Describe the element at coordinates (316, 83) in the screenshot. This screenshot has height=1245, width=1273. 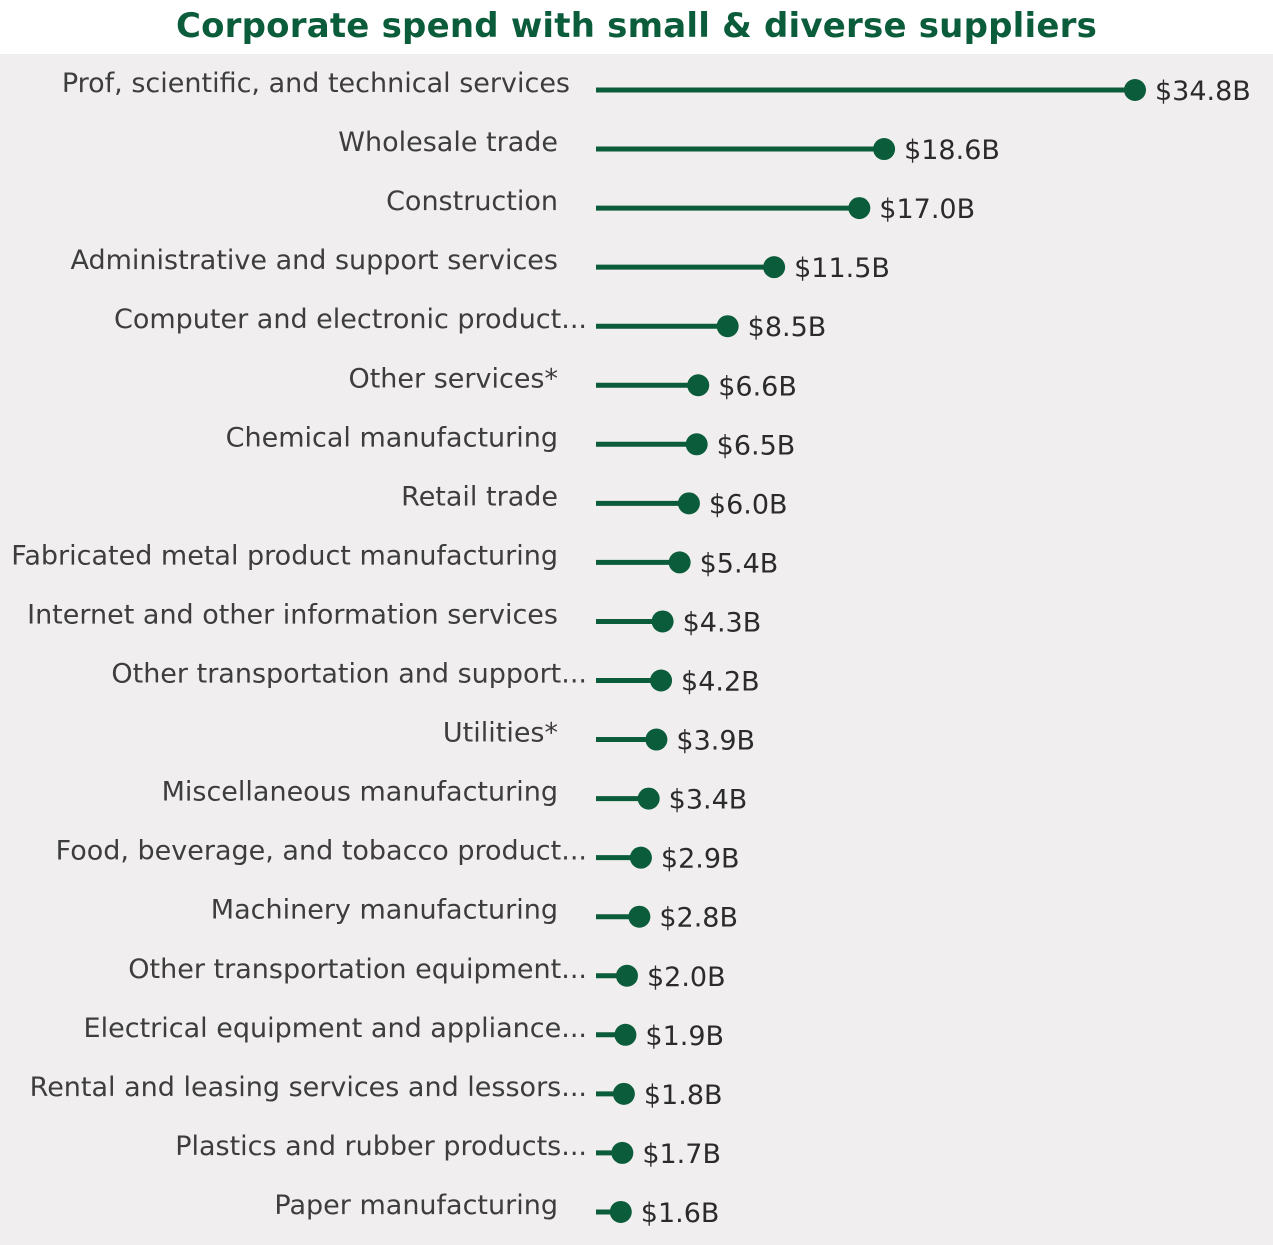
I see `category-label: Prof, scientific, and technical services` at that location.